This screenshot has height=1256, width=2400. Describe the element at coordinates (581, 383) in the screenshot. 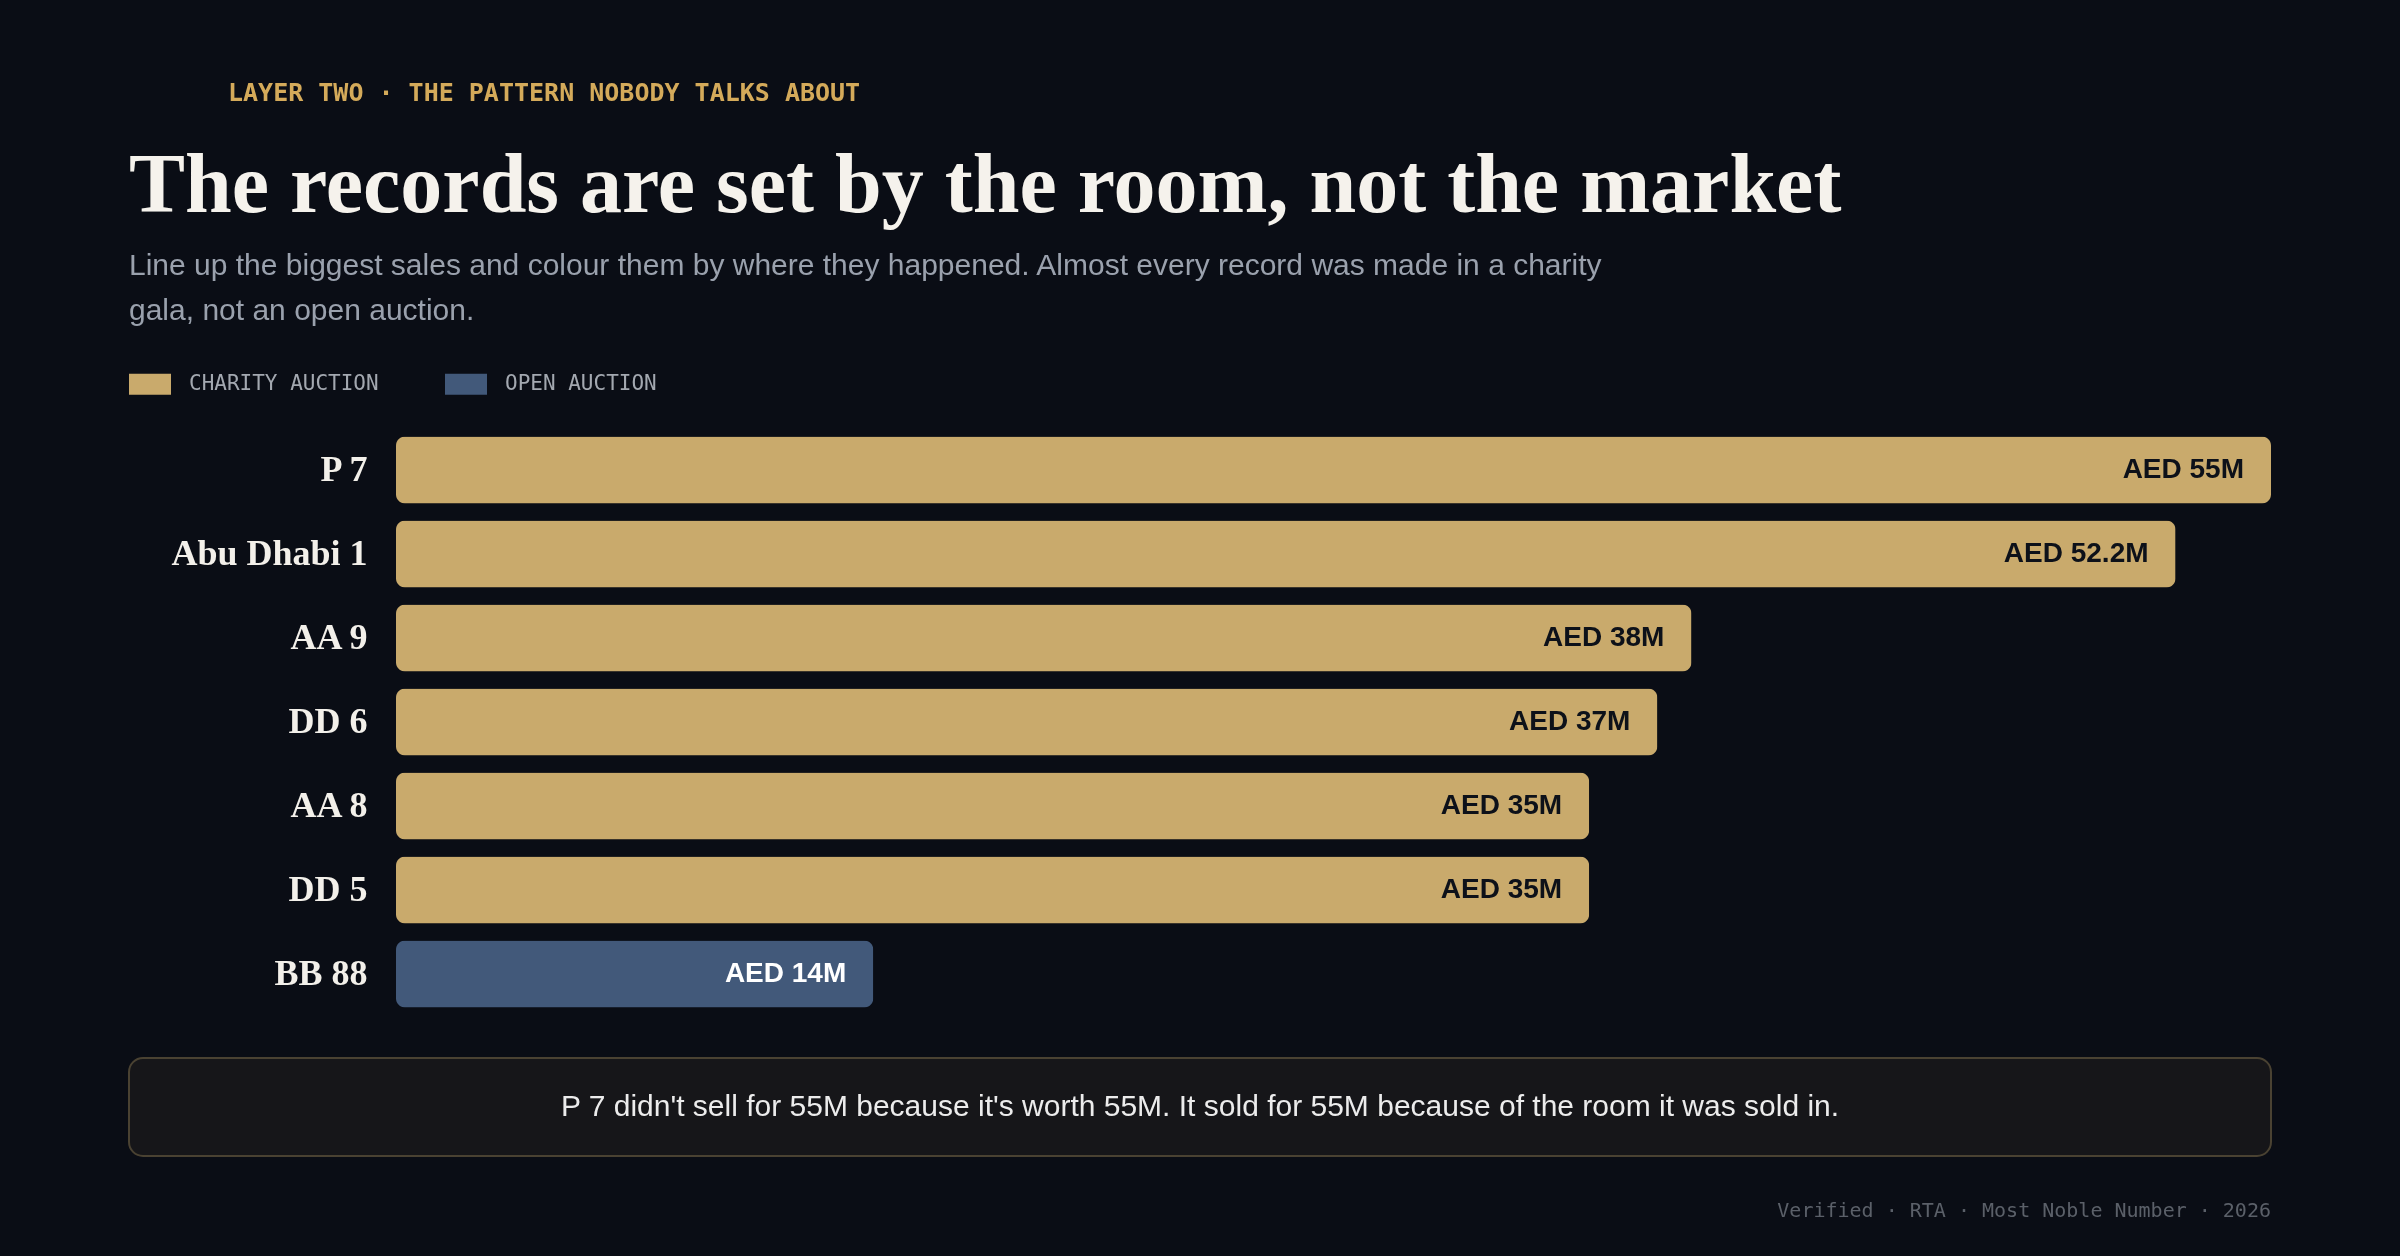

I see `legend-label: OPEN AUCTION` at that location.